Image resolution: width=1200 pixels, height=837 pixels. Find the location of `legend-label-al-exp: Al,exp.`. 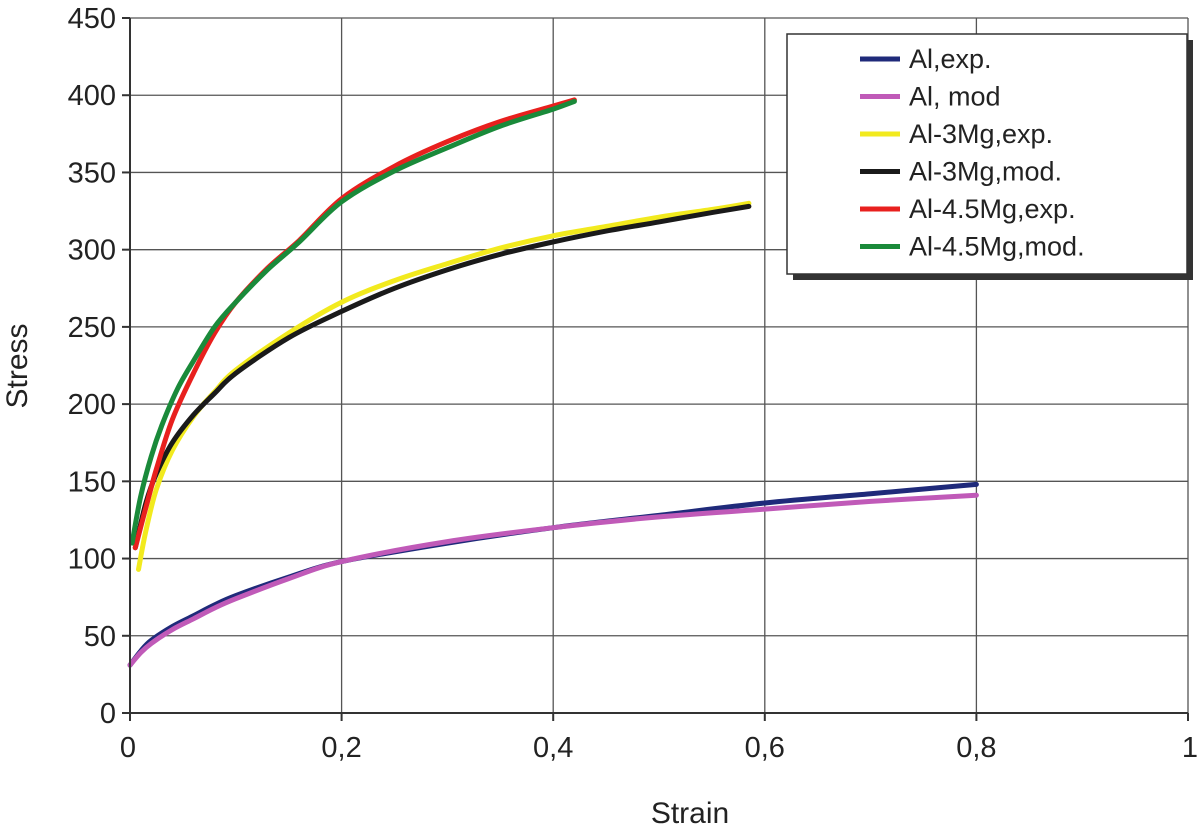

legend-label-al-exp: Al,exp. is located at coordinates (950, 59).